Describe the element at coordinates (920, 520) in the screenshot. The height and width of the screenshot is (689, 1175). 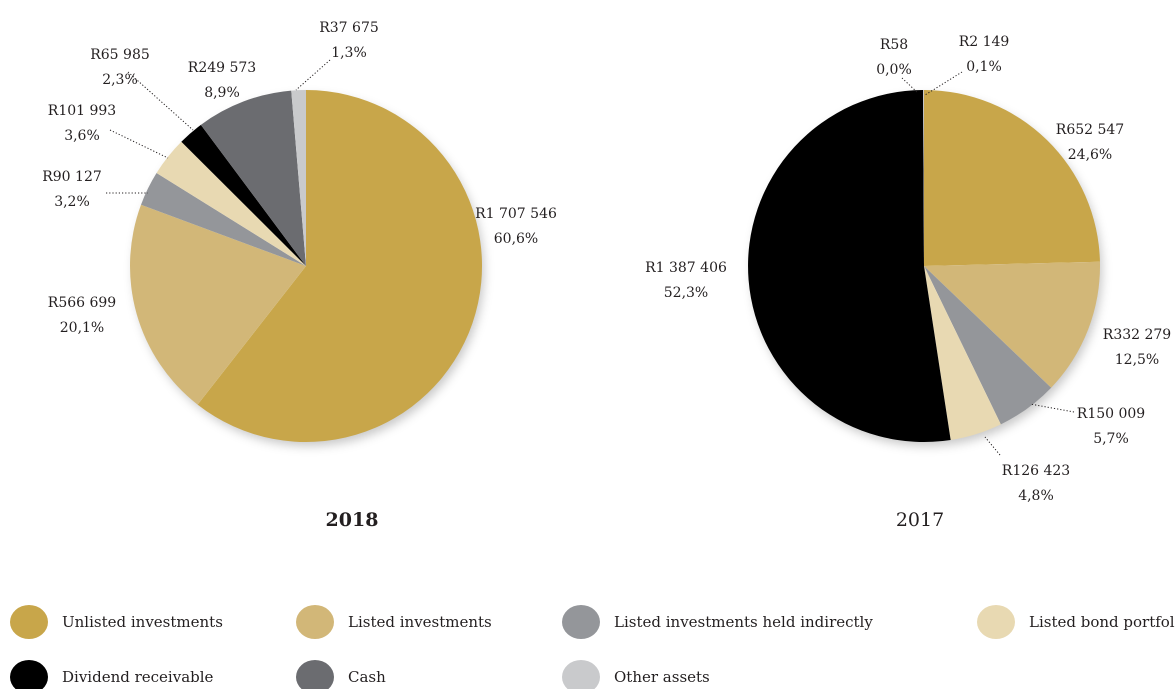
I see `chart-title-2017: 2017` at that location.